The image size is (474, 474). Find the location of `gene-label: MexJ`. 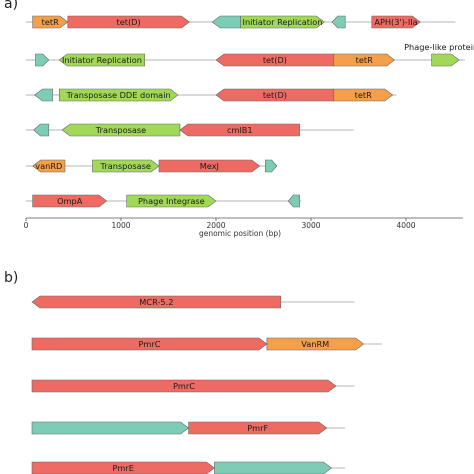

gene-label: MexJ is located at coordinates (209, 166).